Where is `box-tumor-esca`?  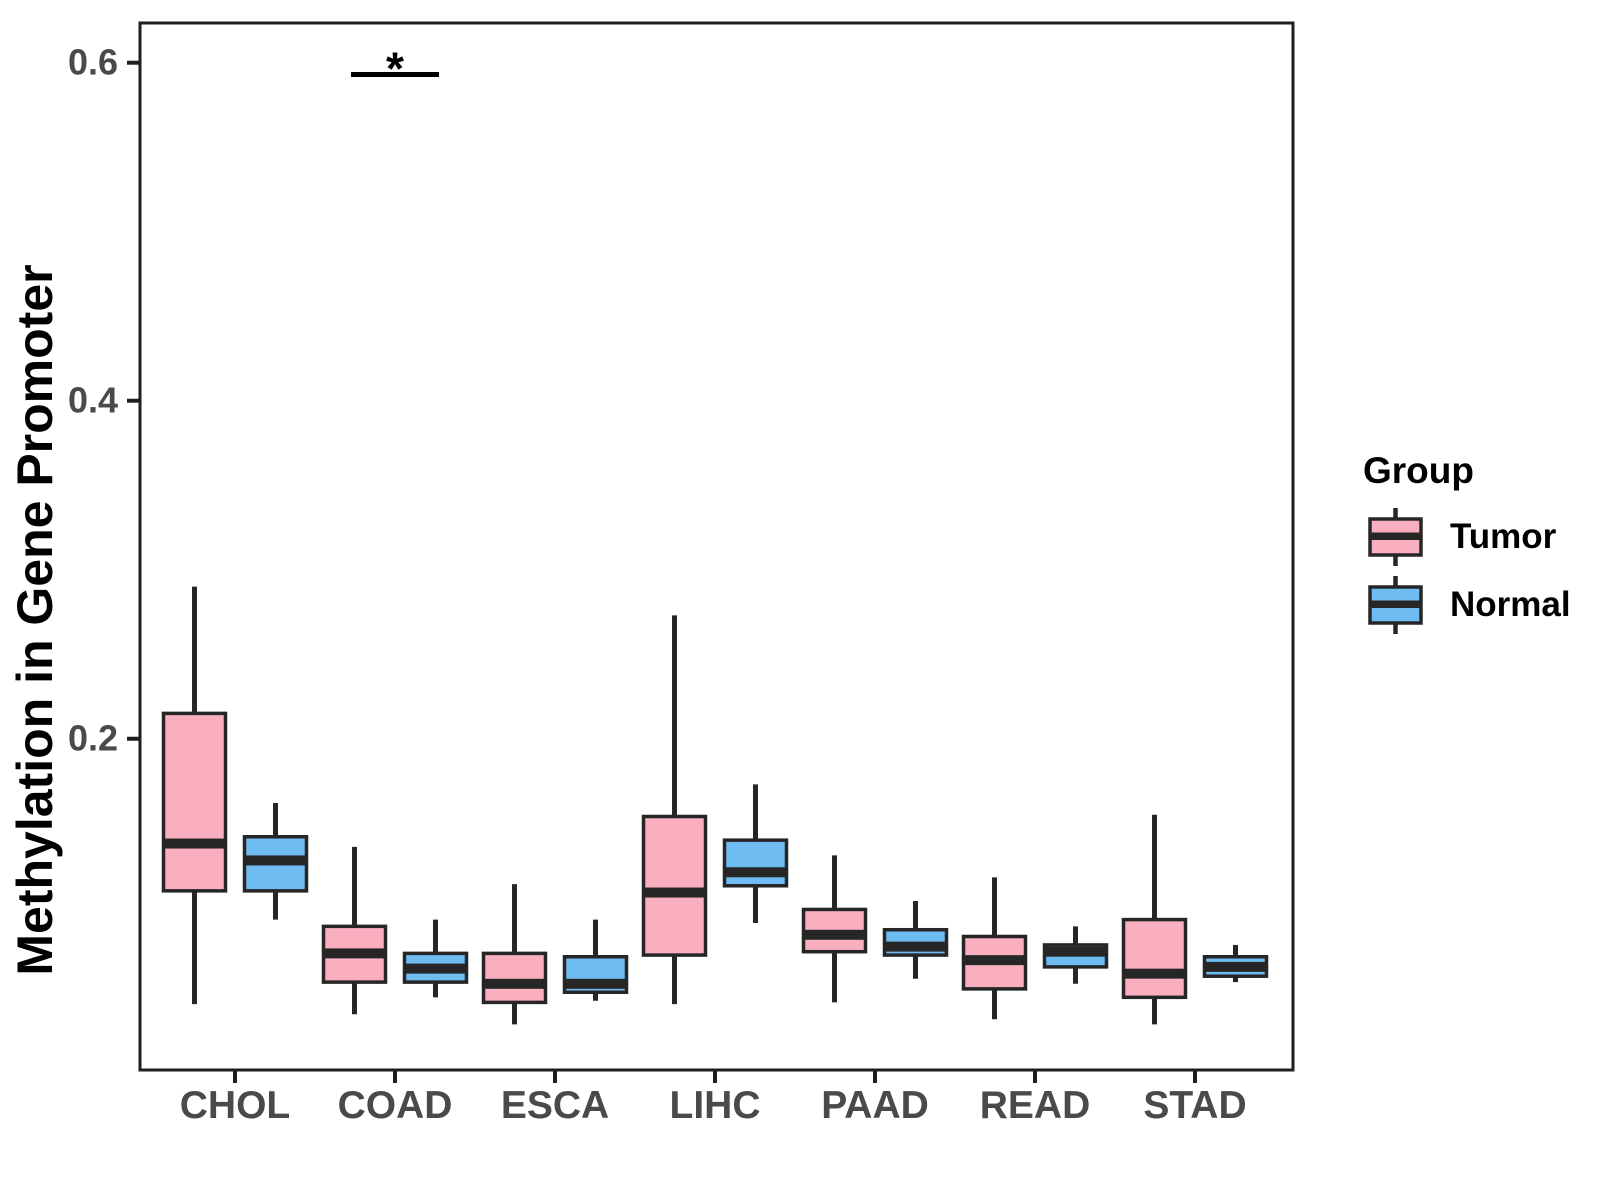
box-tumor-esca is located at coordinates (514, 954).